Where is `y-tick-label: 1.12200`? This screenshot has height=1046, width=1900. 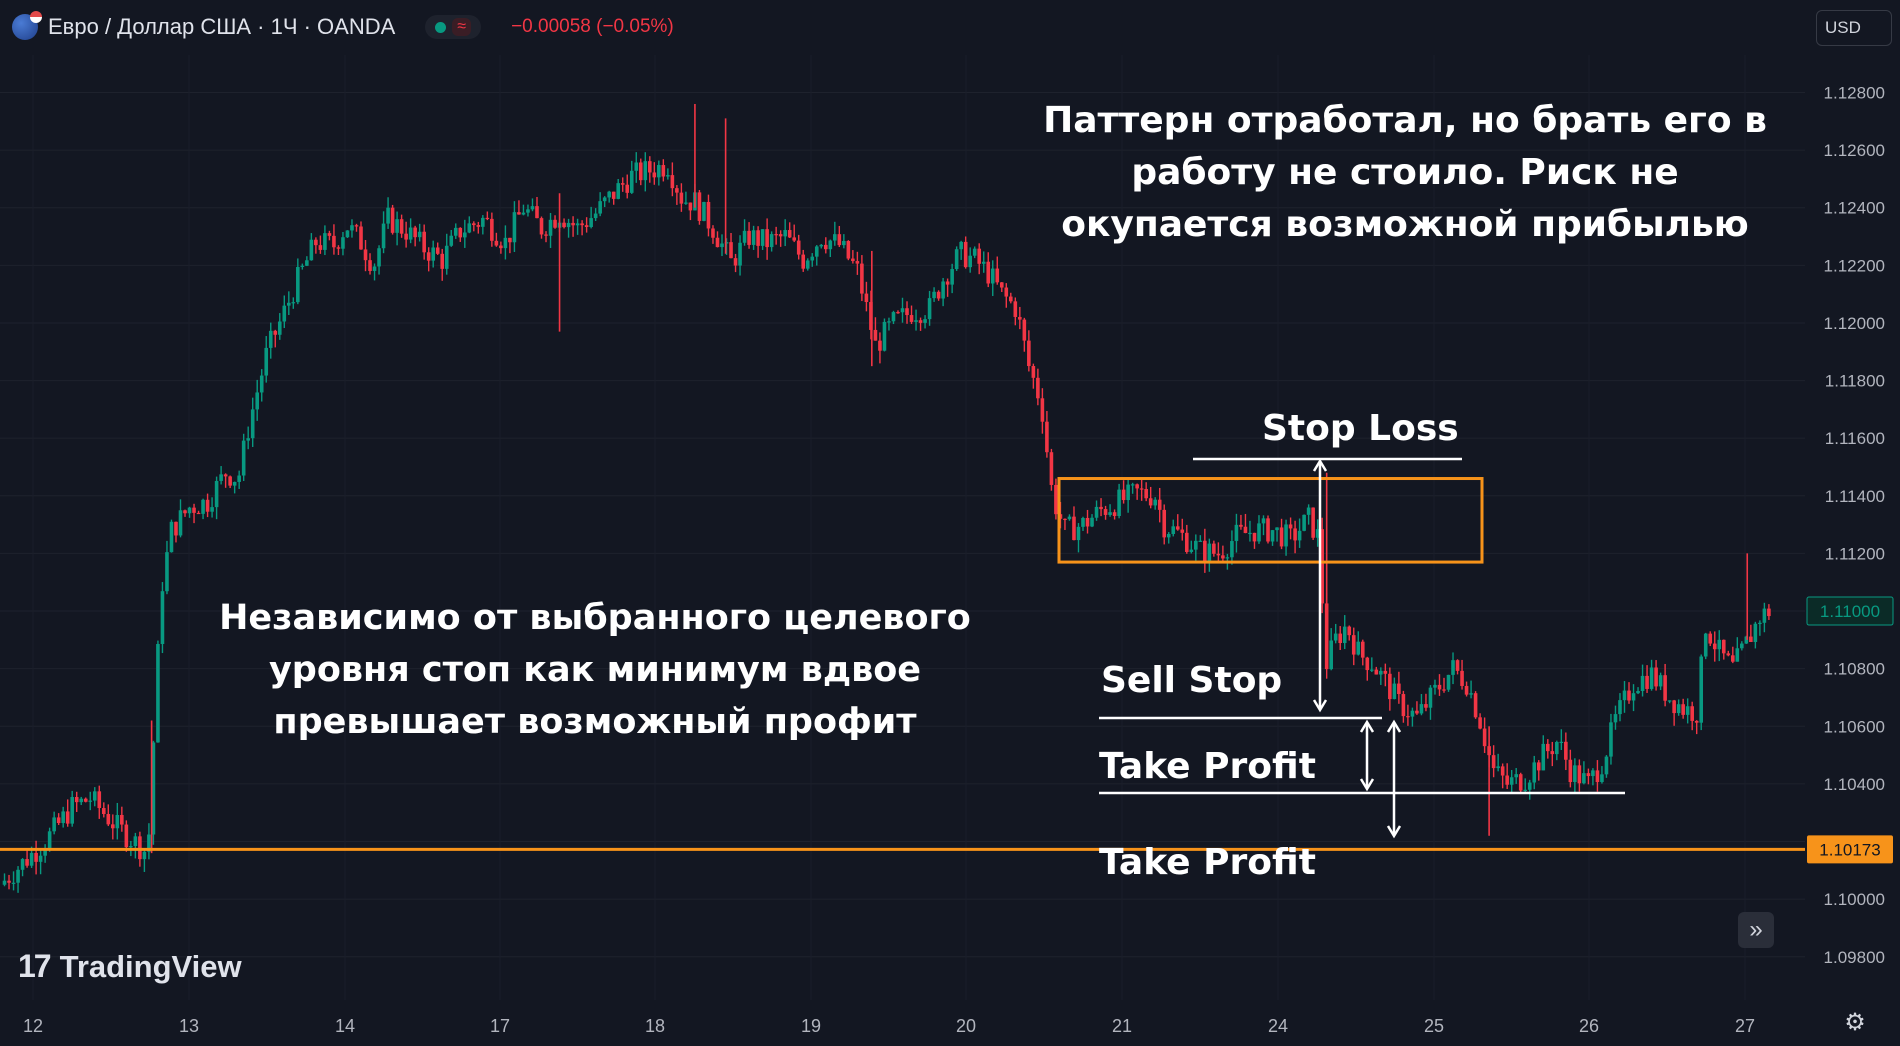
y-tick-label: 1.12200 is located at coordinates (1854, 265).